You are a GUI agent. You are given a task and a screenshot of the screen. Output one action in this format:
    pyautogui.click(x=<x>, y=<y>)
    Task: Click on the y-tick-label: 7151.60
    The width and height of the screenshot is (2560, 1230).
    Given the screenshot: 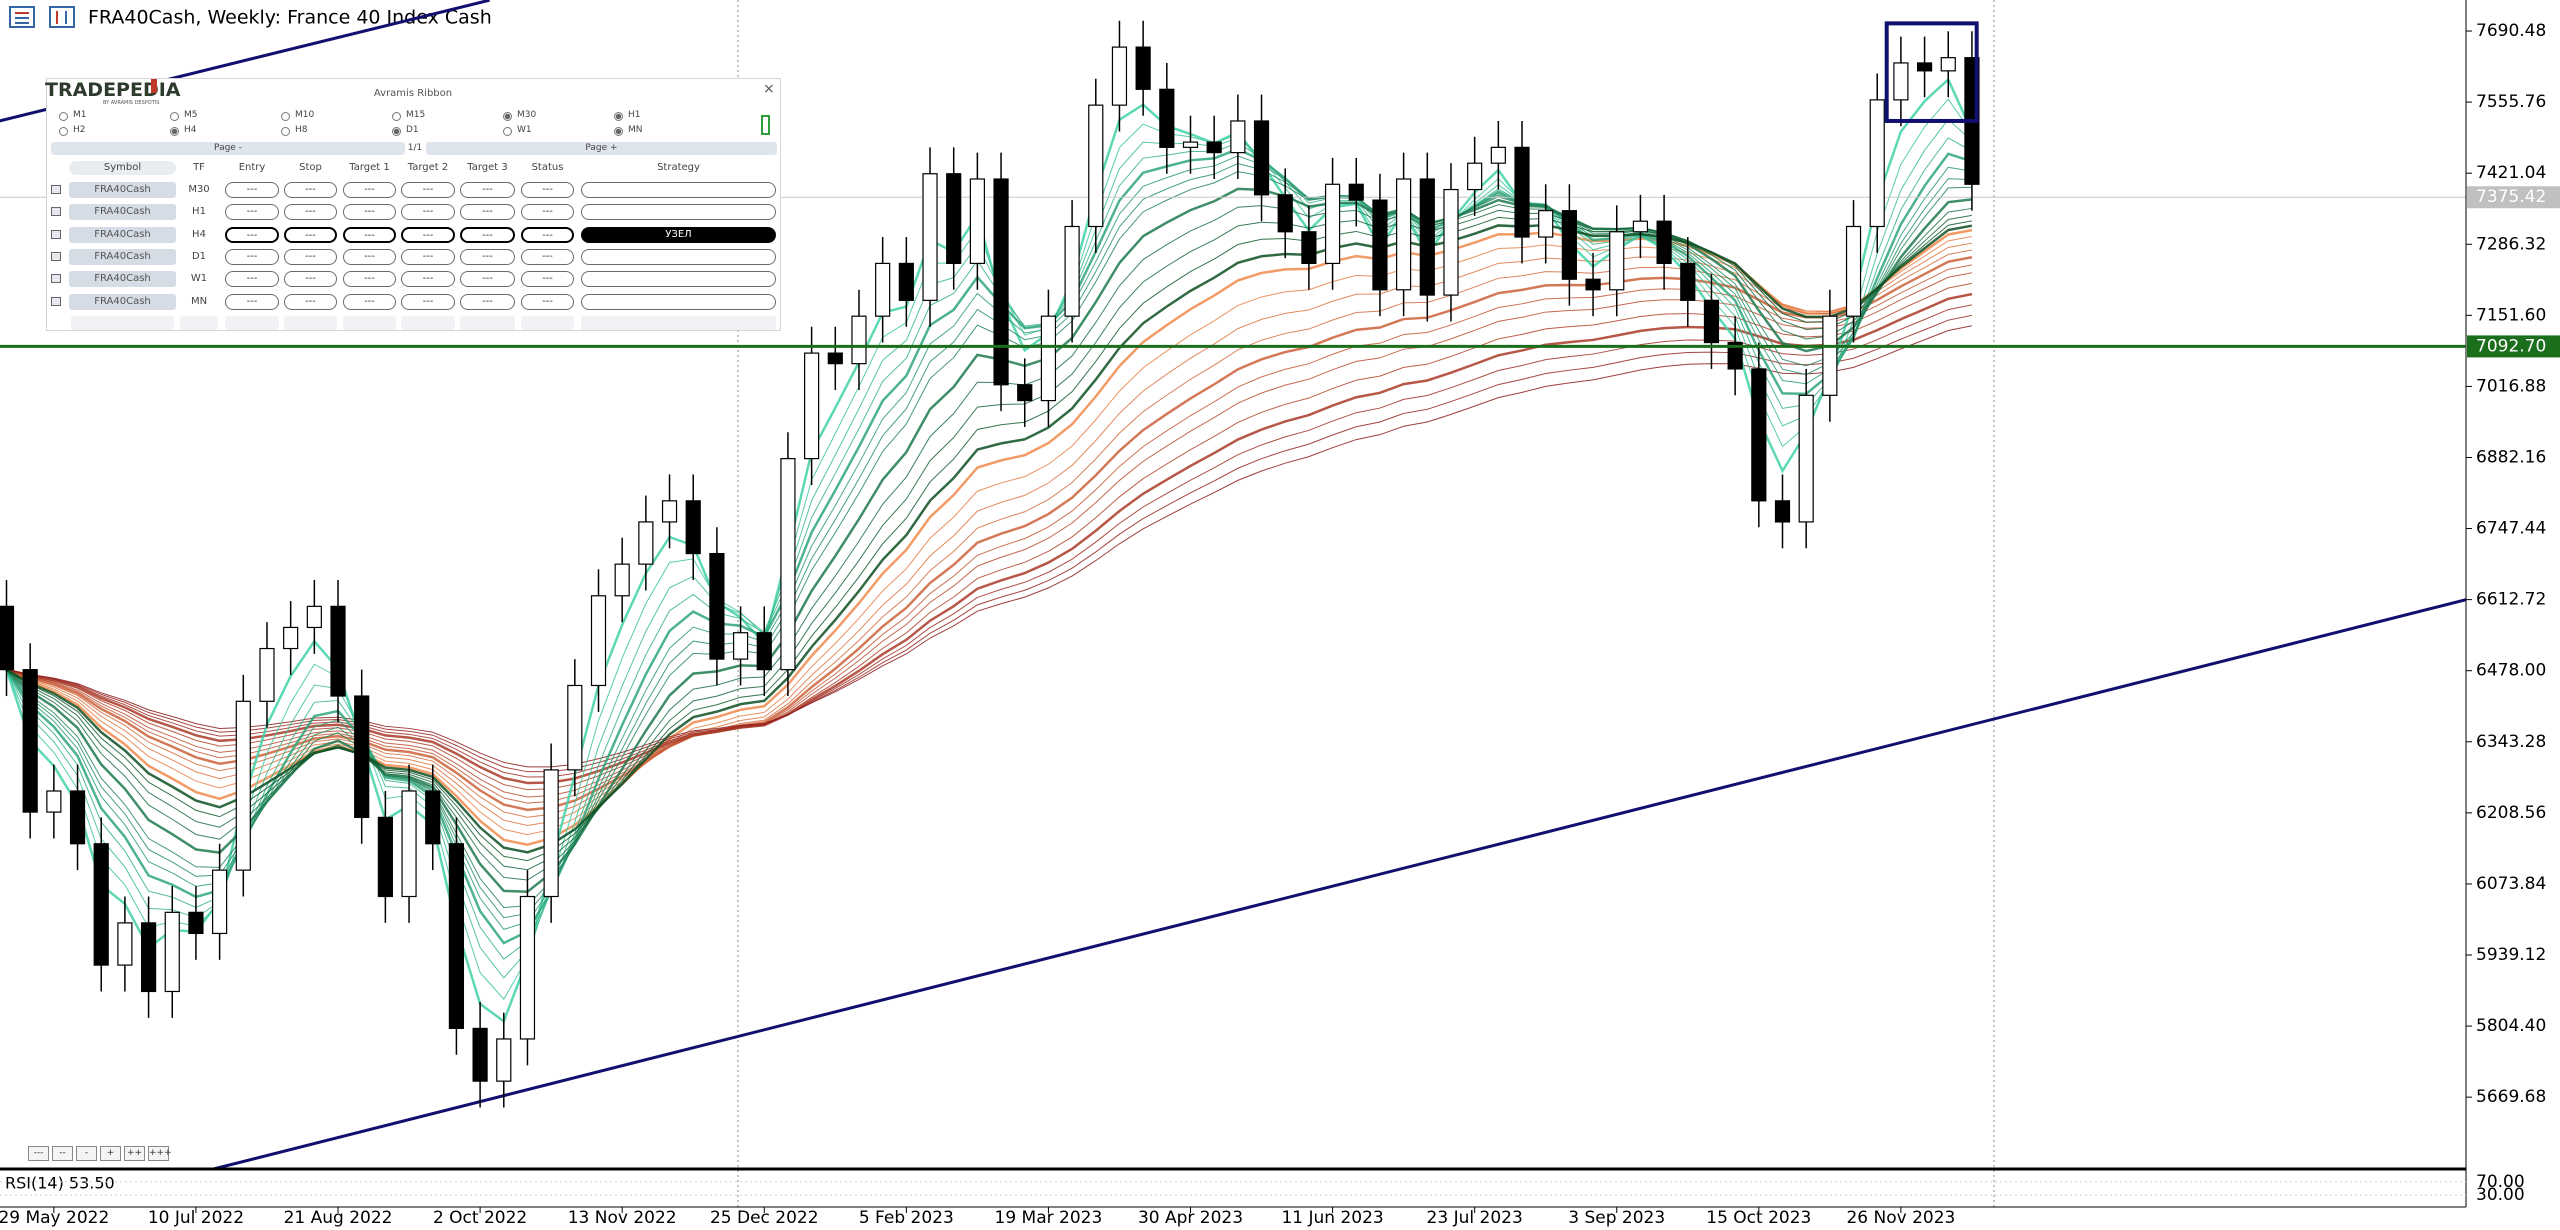 What is the action you would take?
    pyautogui.click(x=2511, y=315)
    